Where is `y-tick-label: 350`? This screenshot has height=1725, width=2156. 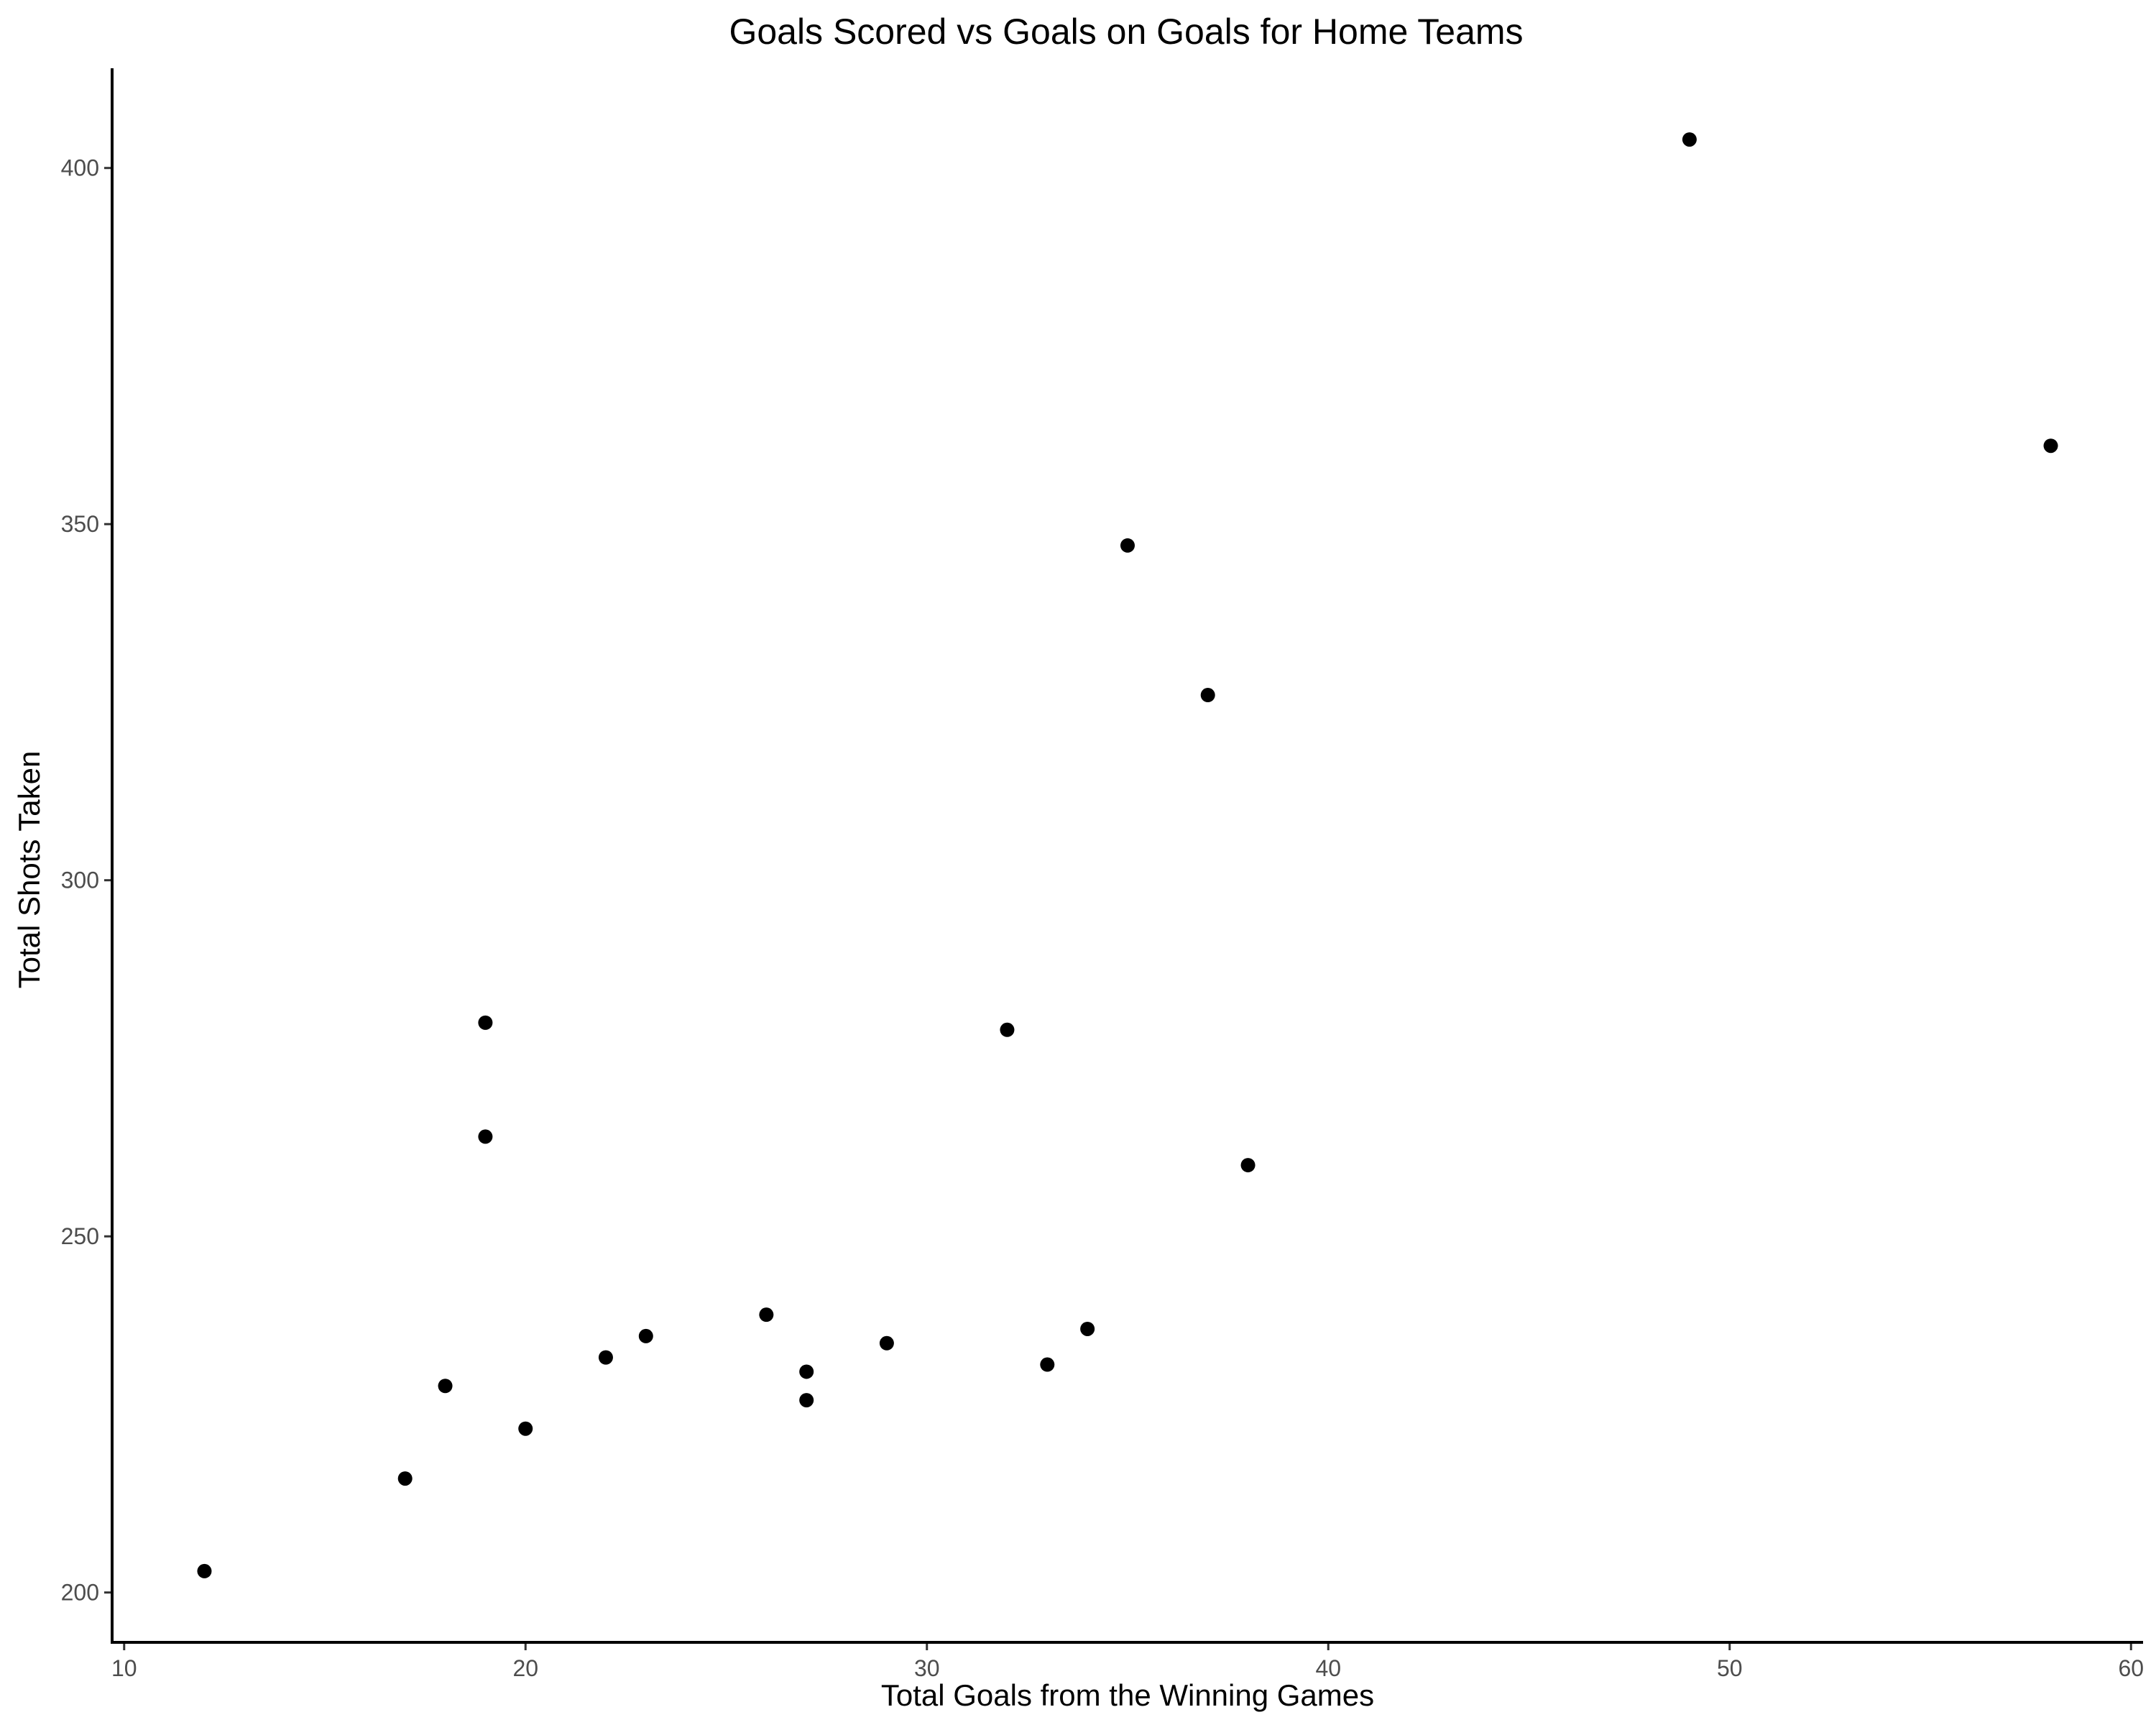 y-tick-label: 350 is located at coordinates (80, 524).